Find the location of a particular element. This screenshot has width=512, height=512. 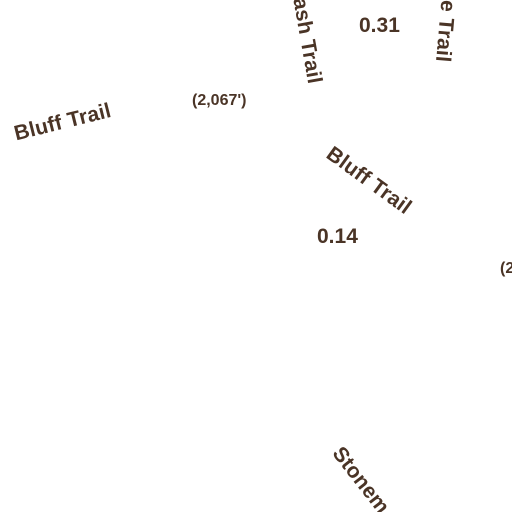

trail-label-bluff-trail-center: Bluff Trail is located at coordinates (369, 181).